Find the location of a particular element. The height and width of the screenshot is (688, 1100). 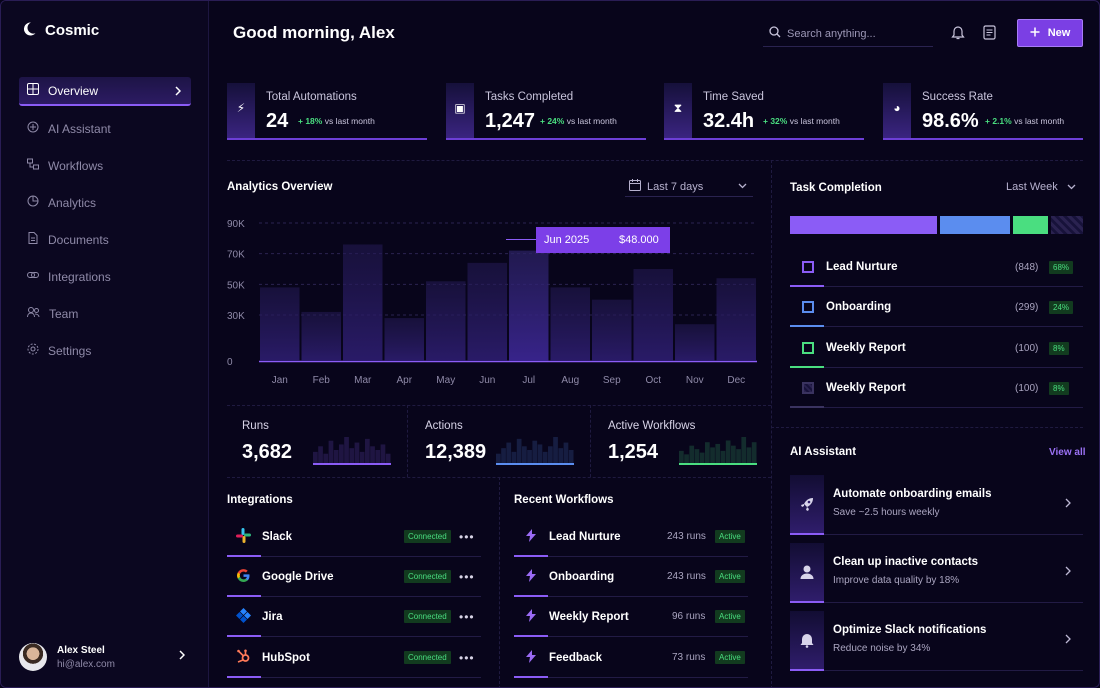

integration-row-hubspot: HubSpot Connected ••• is located at coordinates (354, 658).